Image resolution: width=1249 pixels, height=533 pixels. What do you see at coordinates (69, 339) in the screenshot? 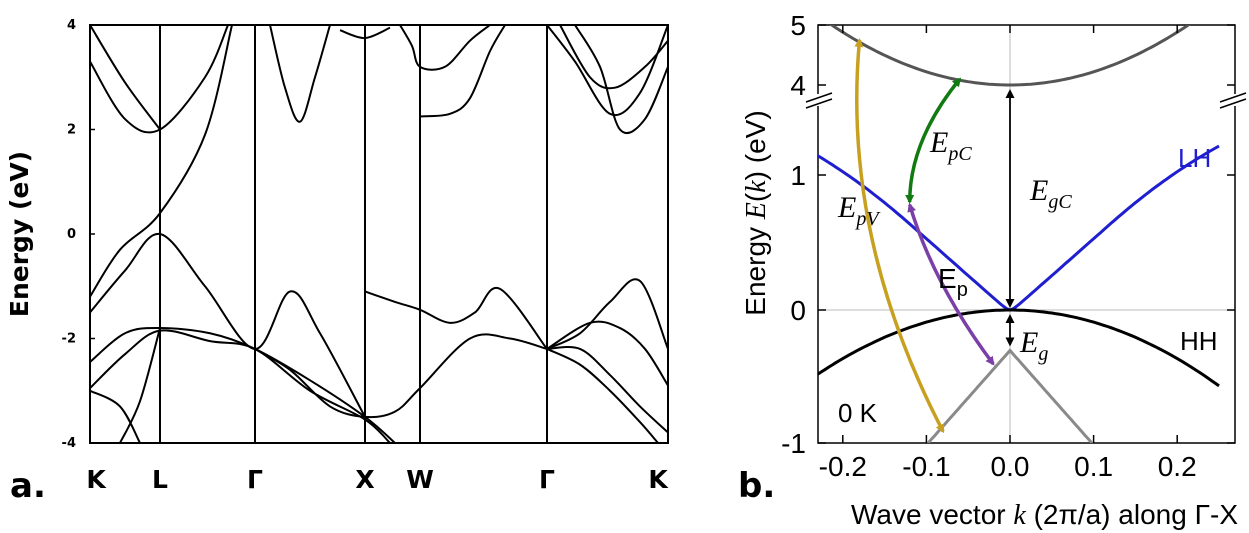
I see `panel-a-y-tick-label: -2` at bounding box center [69, 339].